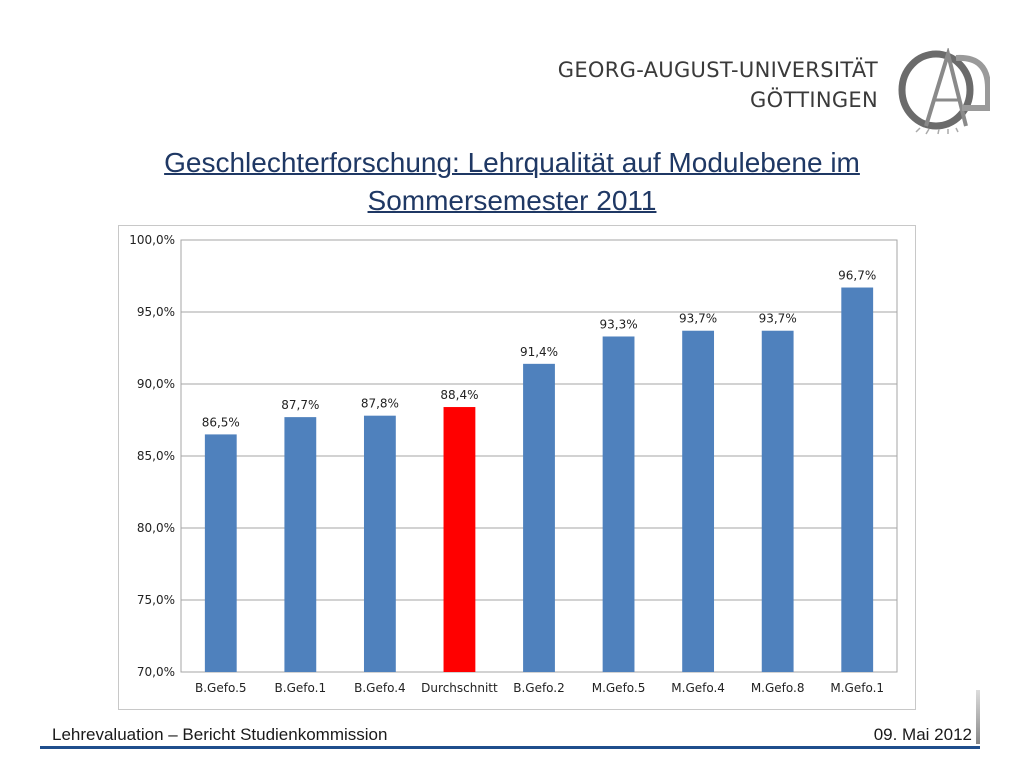 Image resolution: width=1024 pixels, height=768 pixels. Describe the element at coordinates (380, 404) in the screenshot. I see `data-label: 87,8%` at that location.